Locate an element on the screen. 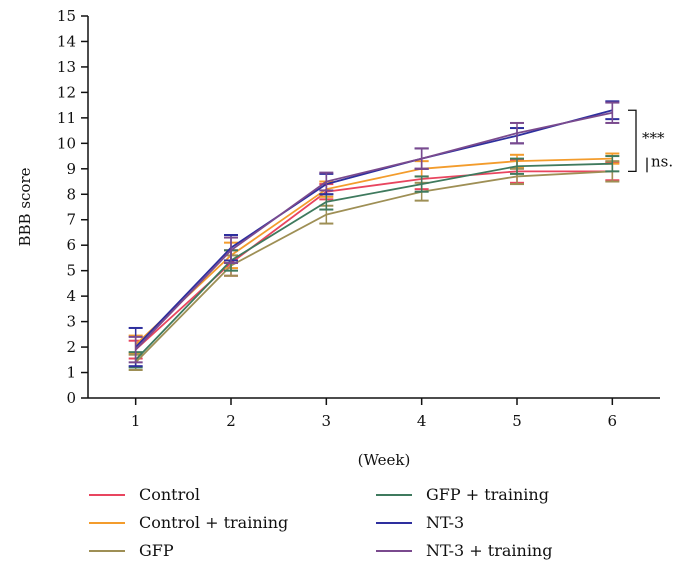 The width and height of the screenshot is (676, 565). legend-item: Control is located at coordinates (144, 494).